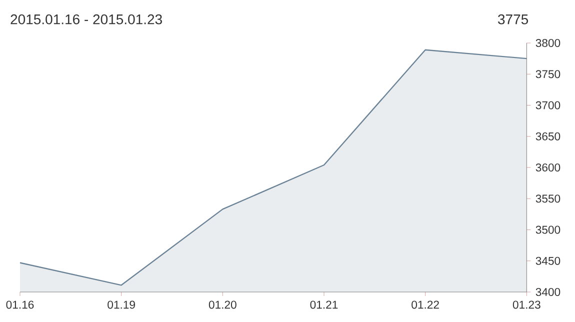 Image resolution: width=575 pixels, height=322 pixels. What do you see at coordinates (222, 304) in the screenshot?
I see `x-tick-label: 01.20` at bounding box center [222, 304].